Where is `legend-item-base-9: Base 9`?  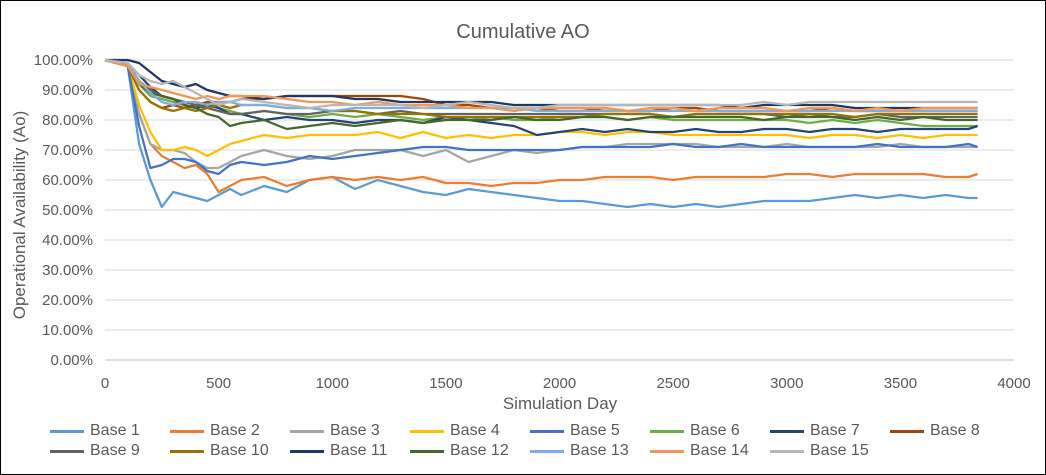 legend-item-base-9: Base 9 is located at coordinates (95, 451).